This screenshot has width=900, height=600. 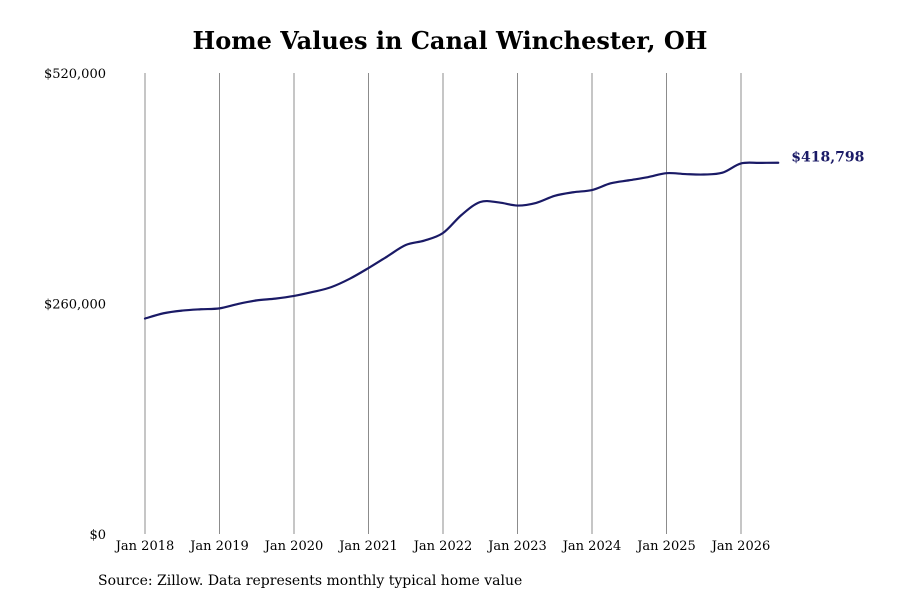 I want to click on x-tick-label: Jan 2019, so click(x=218, y=546).